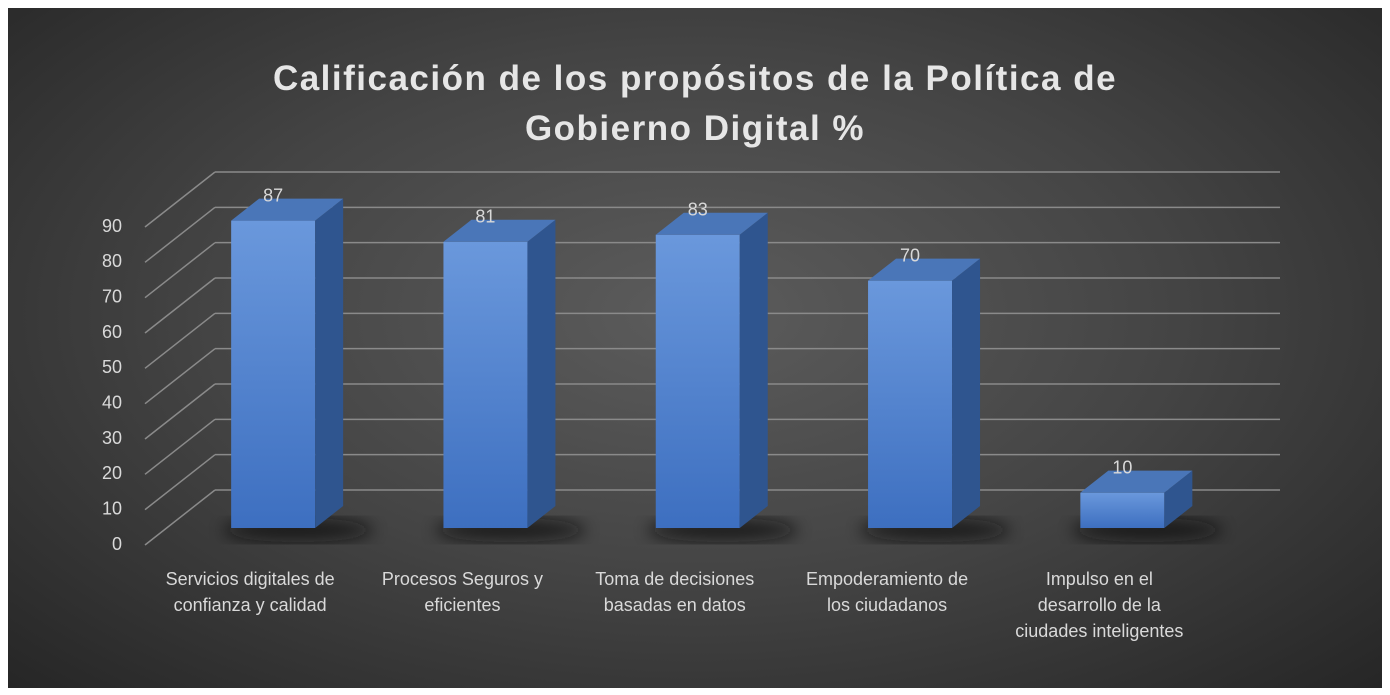 The height and width of the screenshot is (695, 1390). What do you see at coordinates (1122, 467) in the screenshot?
I see `data-label: 10` at bounding box center [1122, 467].